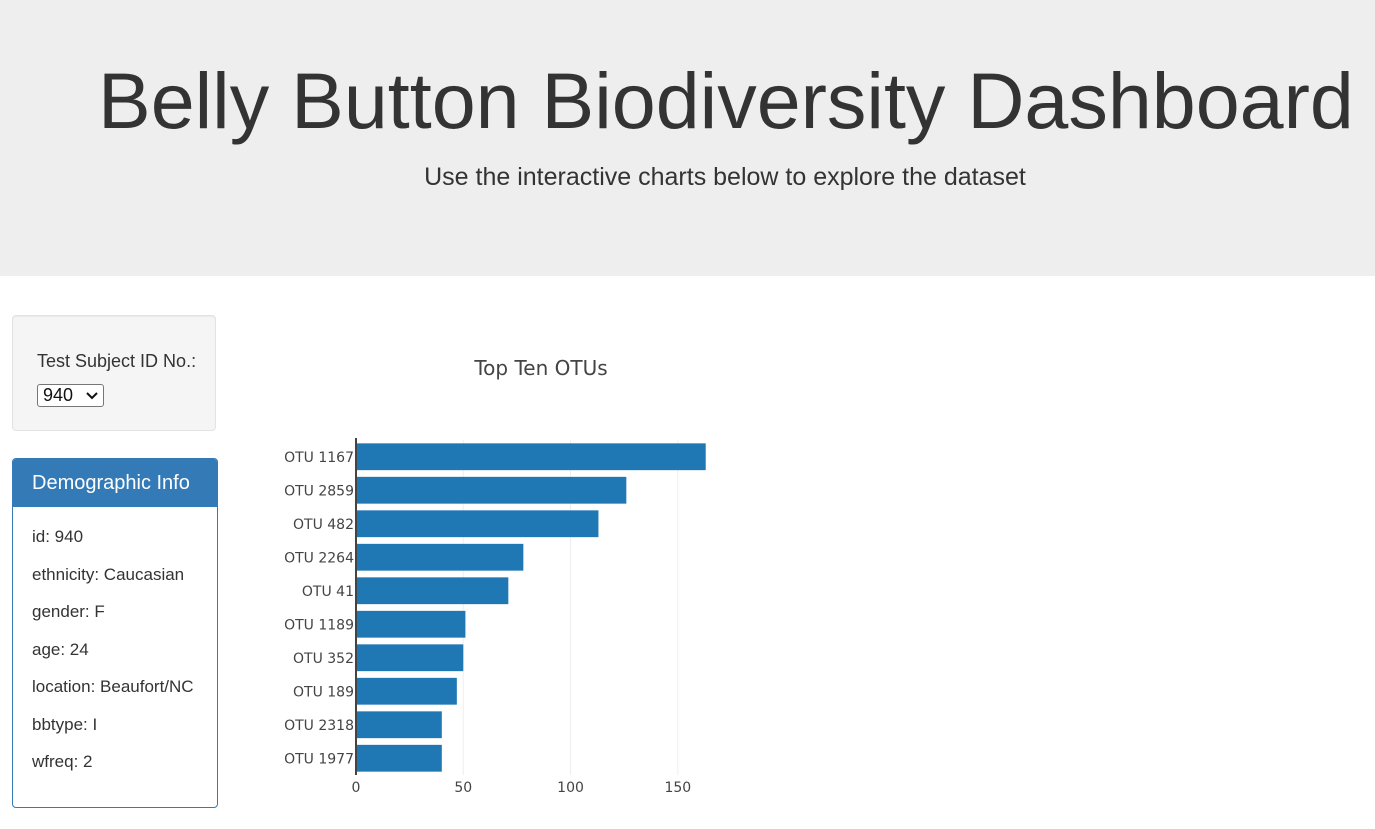 This screenshot has width=1375, height=829. I want to click on subject-id-selected-value: 940, so click(58, 395).